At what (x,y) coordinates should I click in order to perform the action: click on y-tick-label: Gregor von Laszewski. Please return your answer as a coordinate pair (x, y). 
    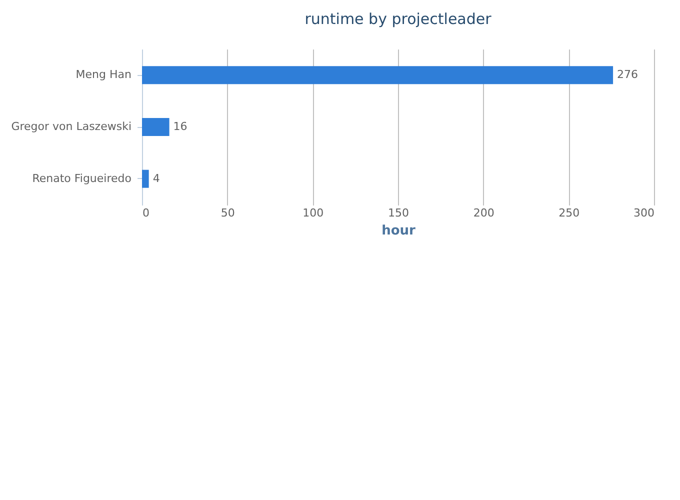
    Looking at the image, I should click on (71, 126).